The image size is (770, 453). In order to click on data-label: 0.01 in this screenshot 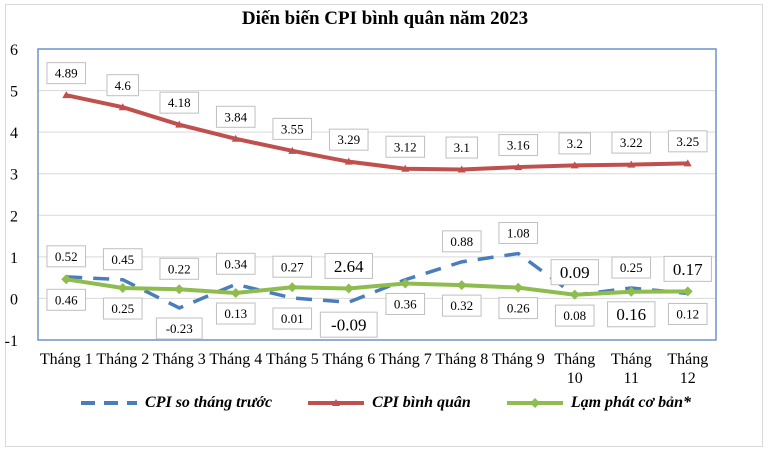, I will do `click(292, 318)`.